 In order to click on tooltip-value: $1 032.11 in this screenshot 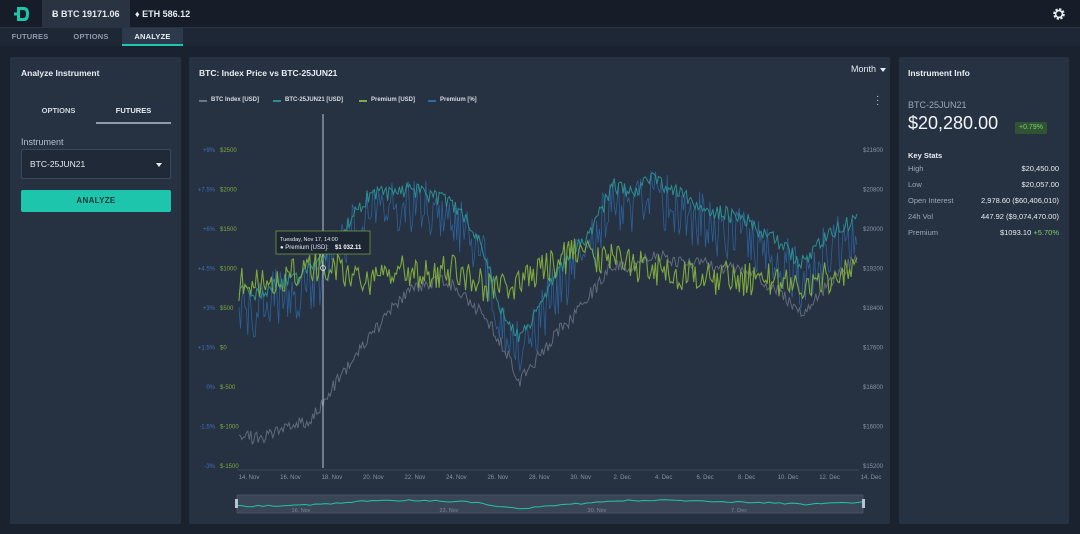, I will do `click(348, 248)`.